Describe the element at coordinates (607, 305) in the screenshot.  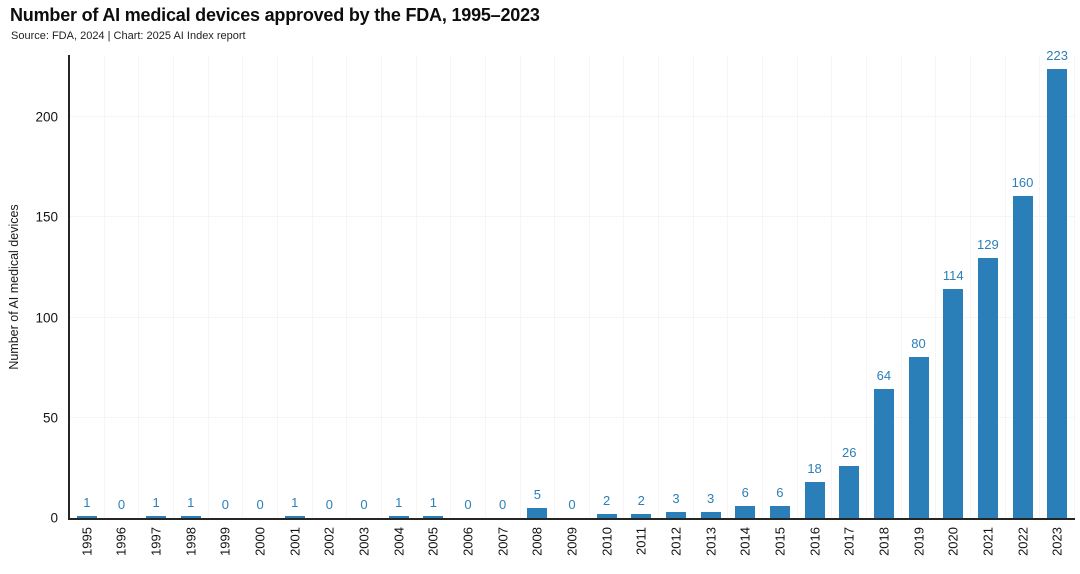
I see `bar-column: 2 2010` at that location.